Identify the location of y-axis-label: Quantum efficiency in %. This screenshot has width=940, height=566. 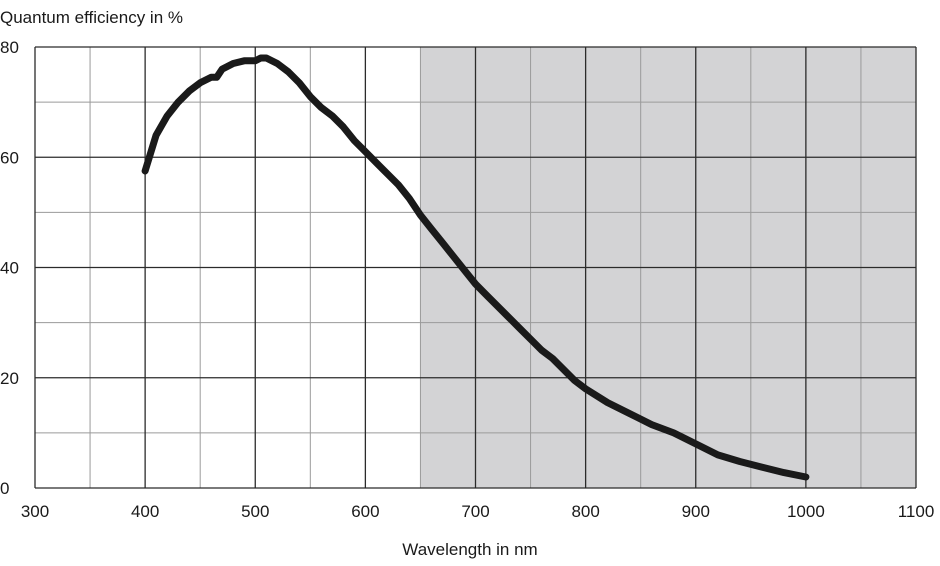
(91, 17).